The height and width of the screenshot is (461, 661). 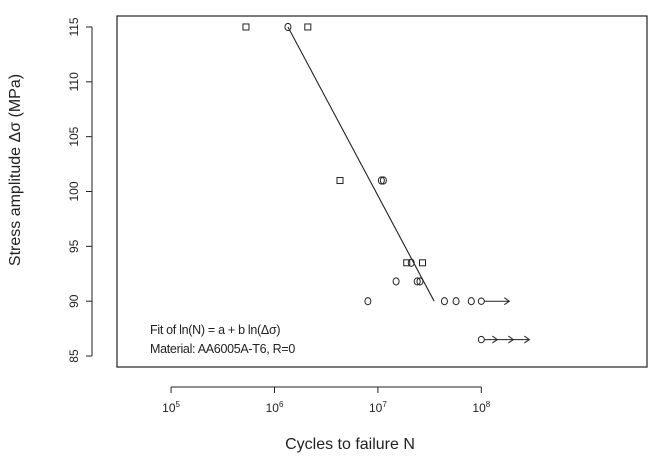 I want to click on x-tick-label: 10⁵, so click(x=171, y=407).